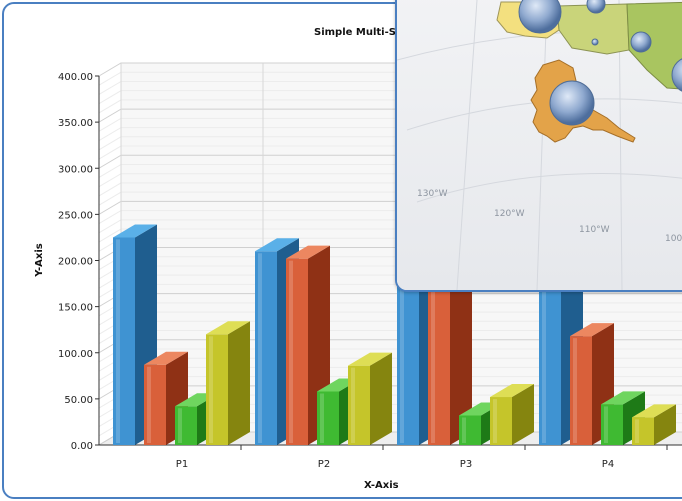 The image size is (682, 501). I want to click on x-axis-title: X-Axis, so click(381, 485).